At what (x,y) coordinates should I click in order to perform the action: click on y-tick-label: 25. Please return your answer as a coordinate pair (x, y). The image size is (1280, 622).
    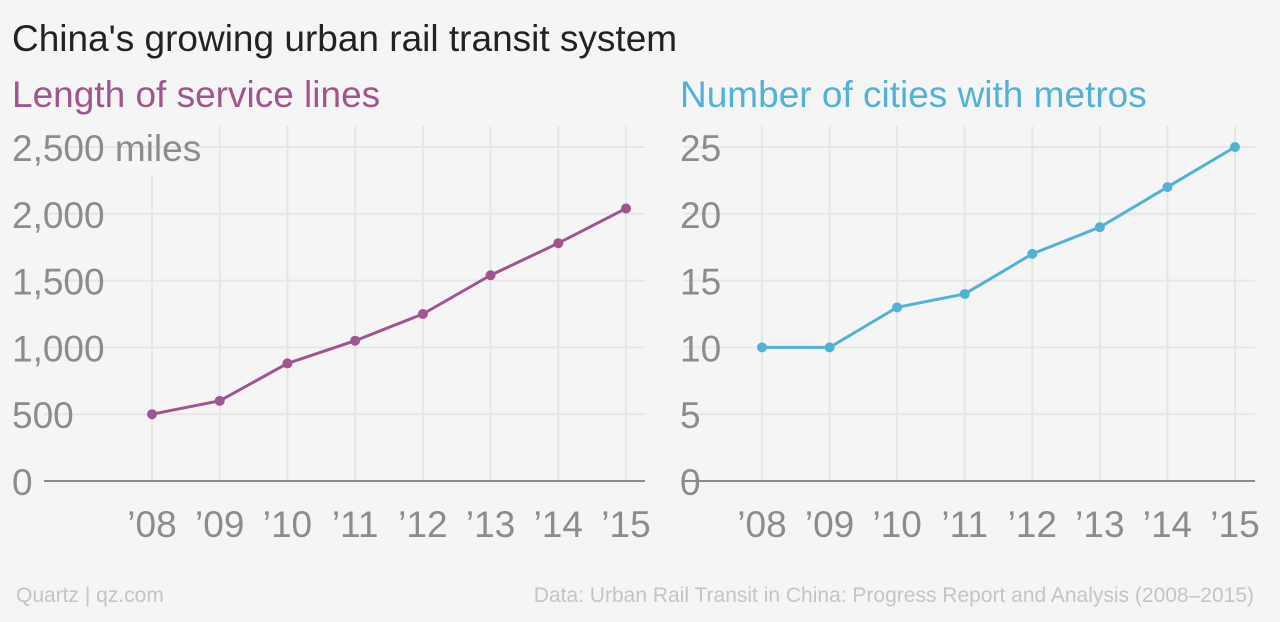
    Looking at the image, I should click on (700, 148).